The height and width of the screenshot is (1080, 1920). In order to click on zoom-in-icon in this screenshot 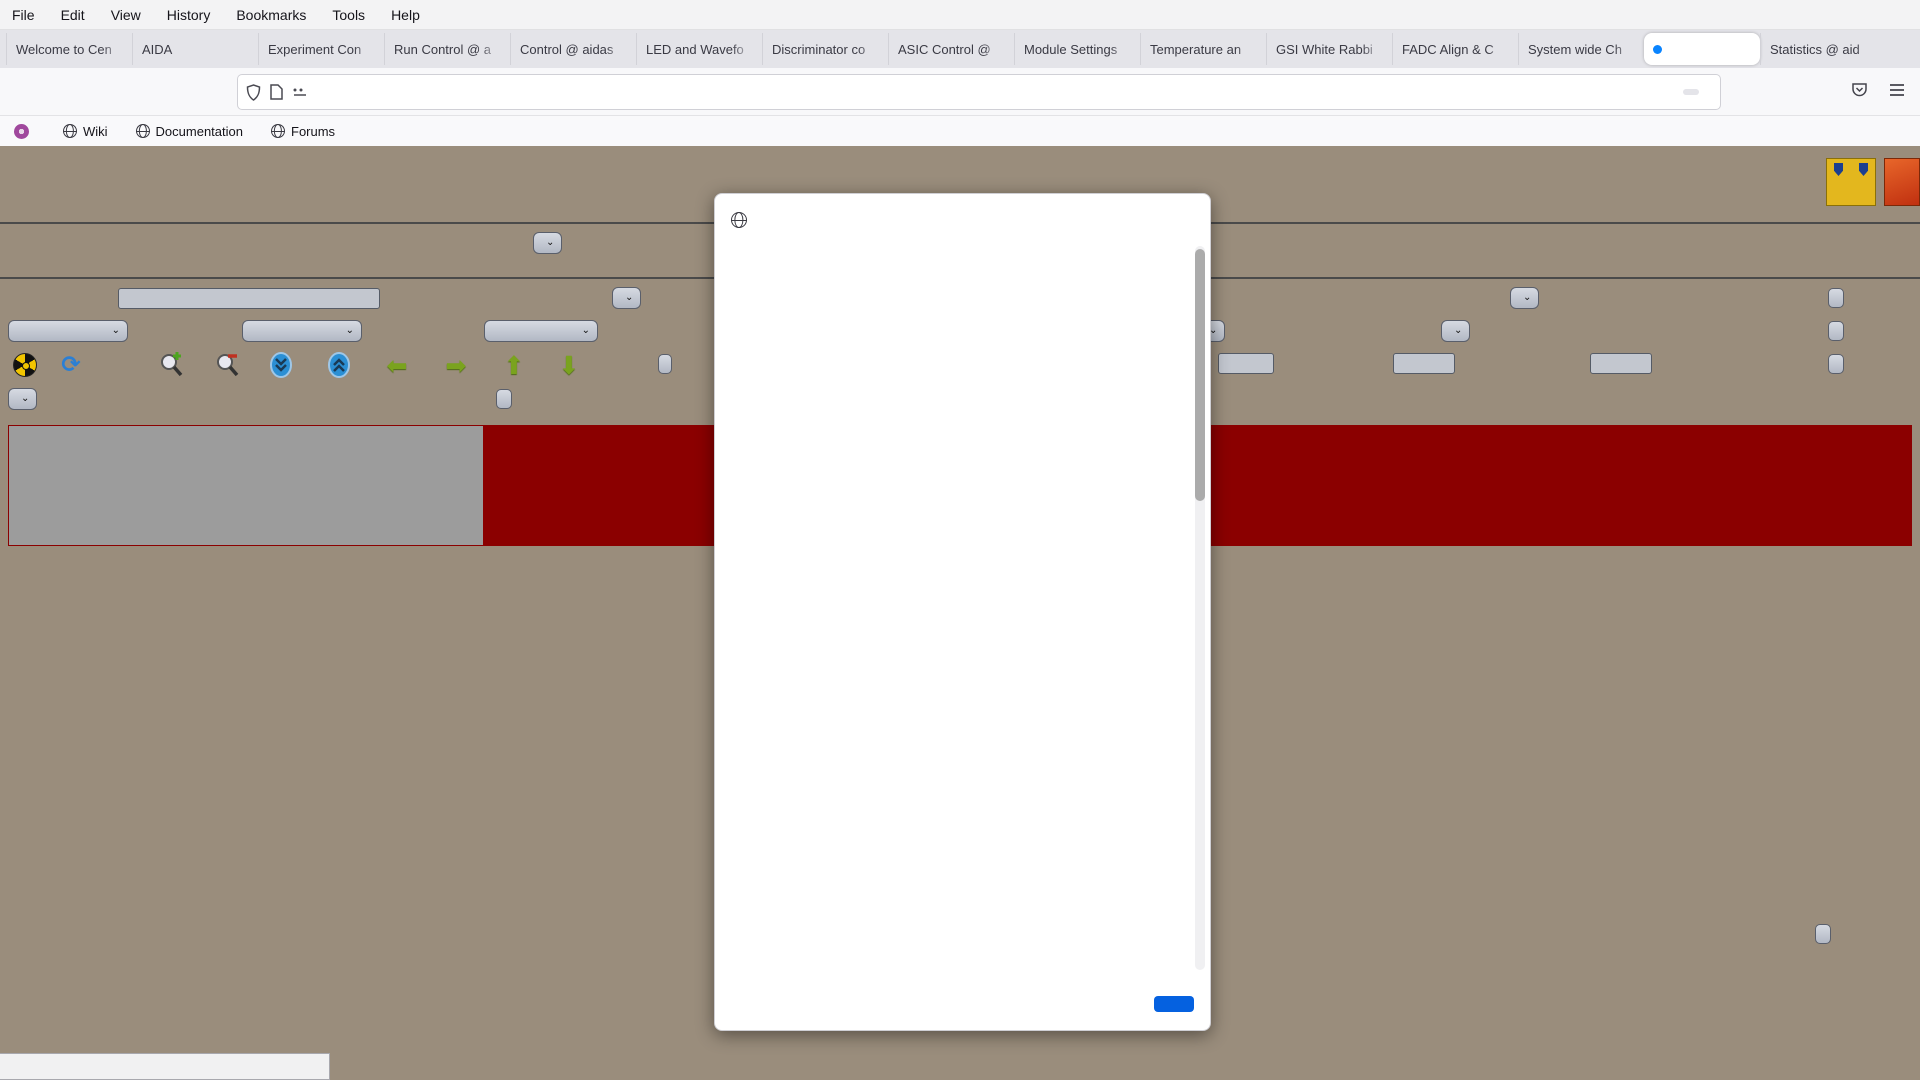, I will do `click(171, 365)`.